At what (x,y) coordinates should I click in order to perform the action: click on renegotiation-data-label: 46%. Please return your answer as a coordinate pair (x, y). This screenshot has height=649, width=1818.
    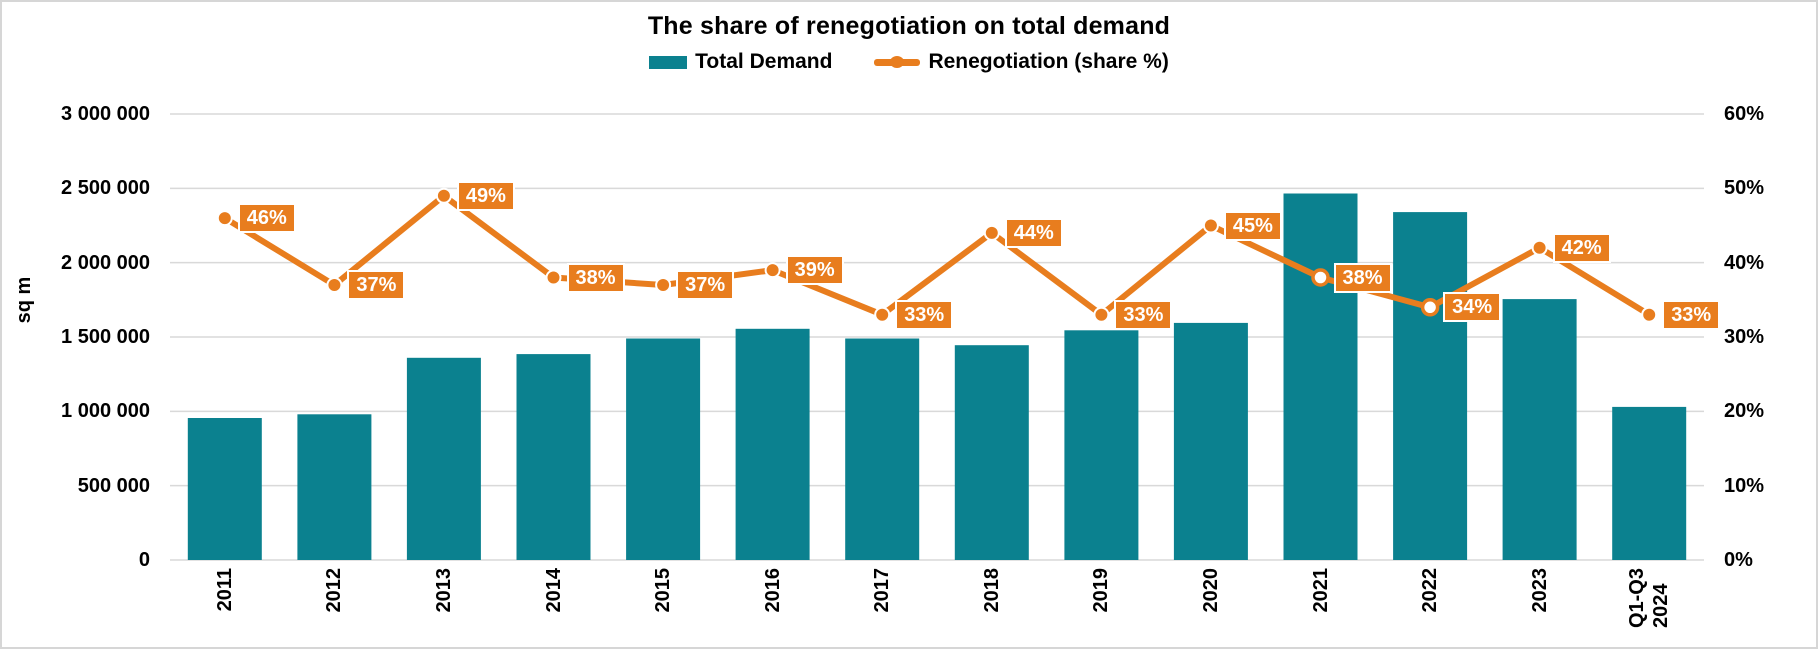
    Looking at the image, I should click on (266, 218).